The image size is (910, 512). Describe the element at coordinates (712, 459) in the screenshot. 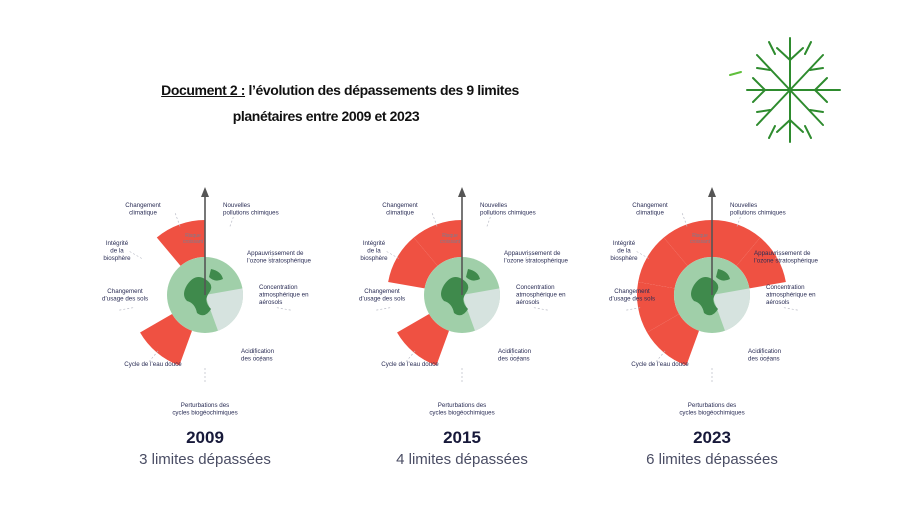

I see `subtitle-2023: 6 limites dépassées` at that location.